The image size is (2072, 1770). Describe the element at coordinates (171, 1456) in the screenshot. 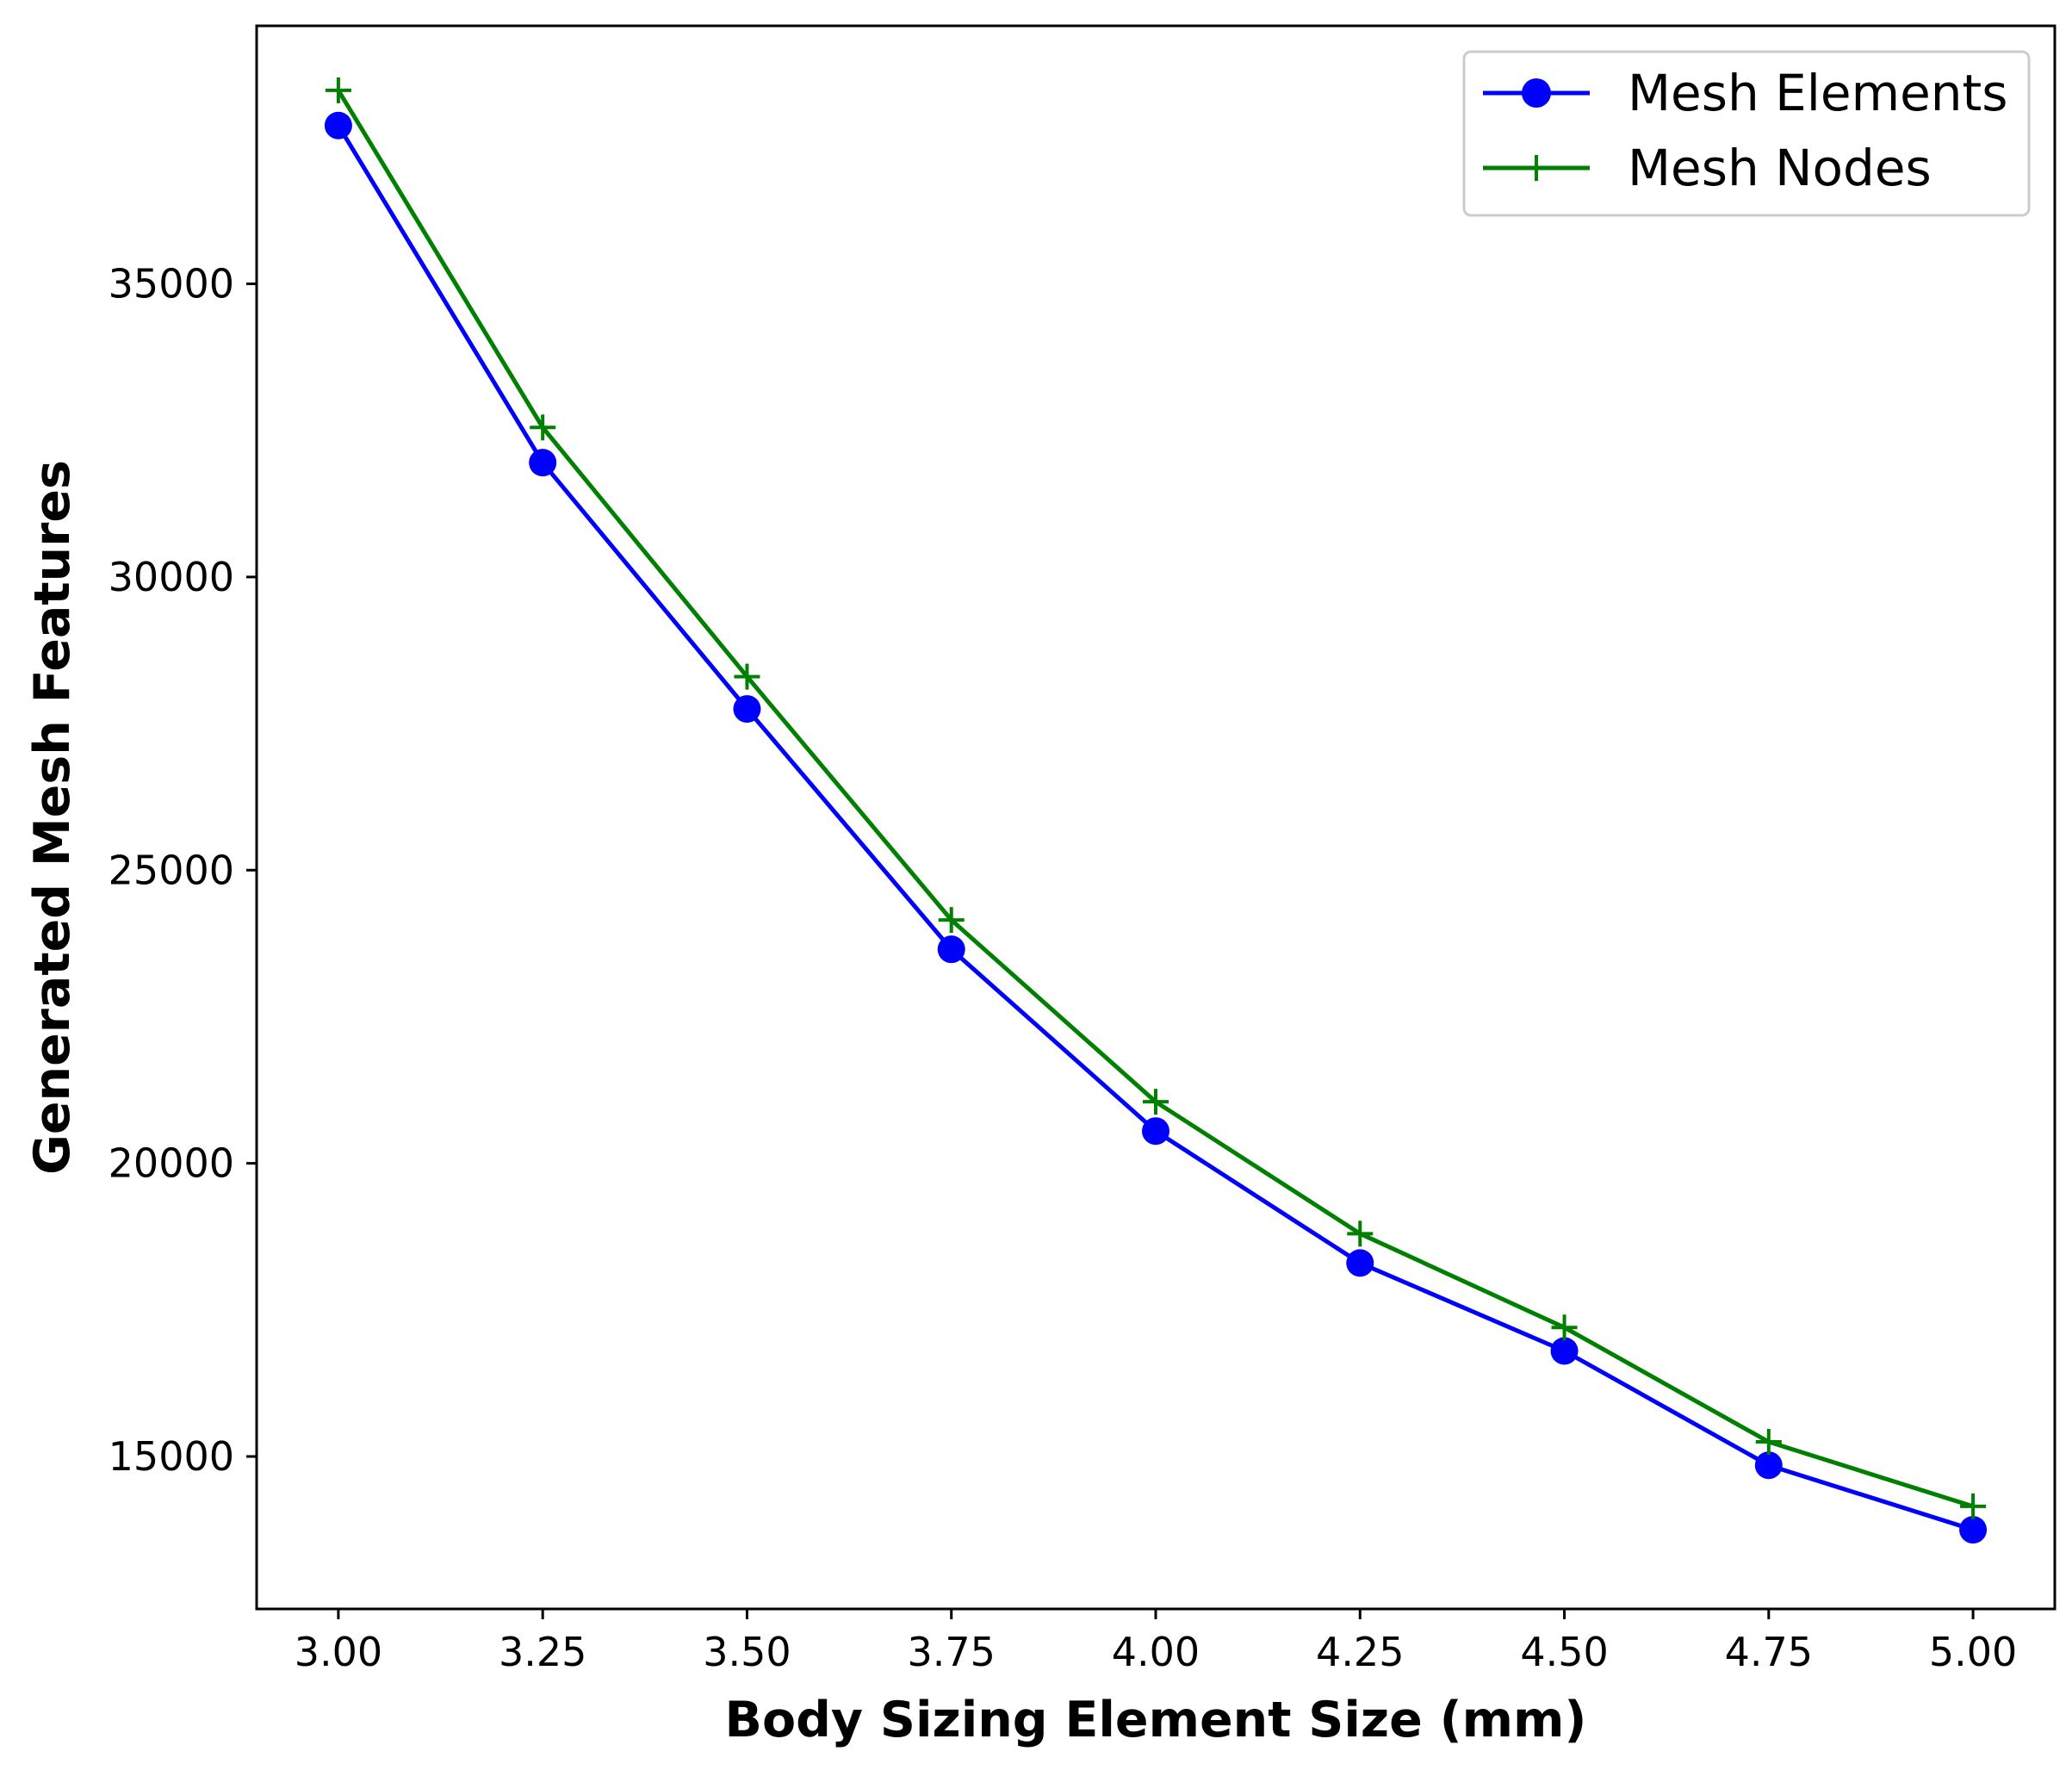

I see `y-tick-label: 15000` at that location.